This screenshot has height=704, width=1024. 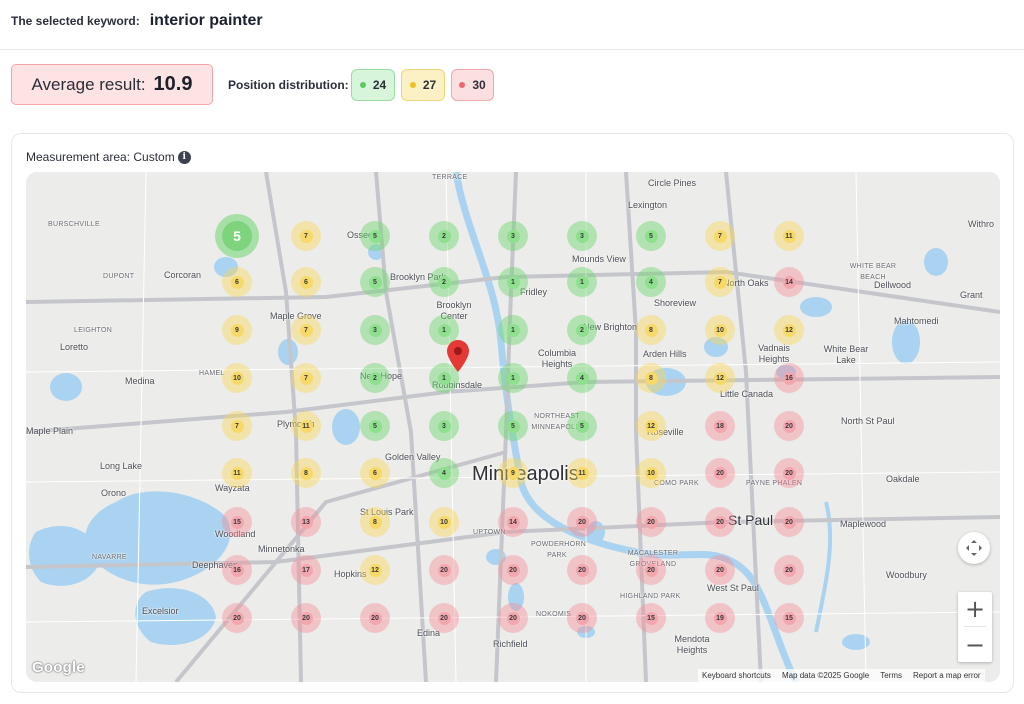 I want to click on rank-marker: 18, so click(x=720, y=426).